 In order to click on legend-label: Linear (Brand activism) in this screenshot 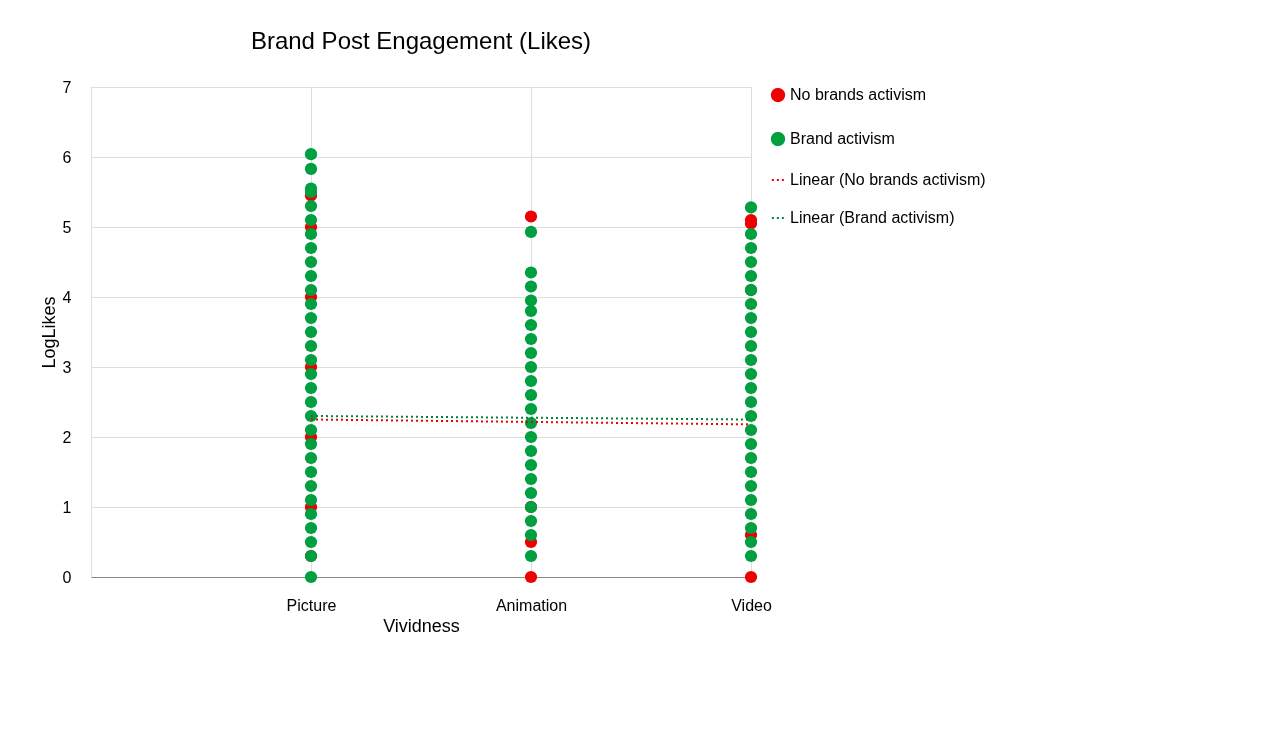, I will do `click(872, 217)`.